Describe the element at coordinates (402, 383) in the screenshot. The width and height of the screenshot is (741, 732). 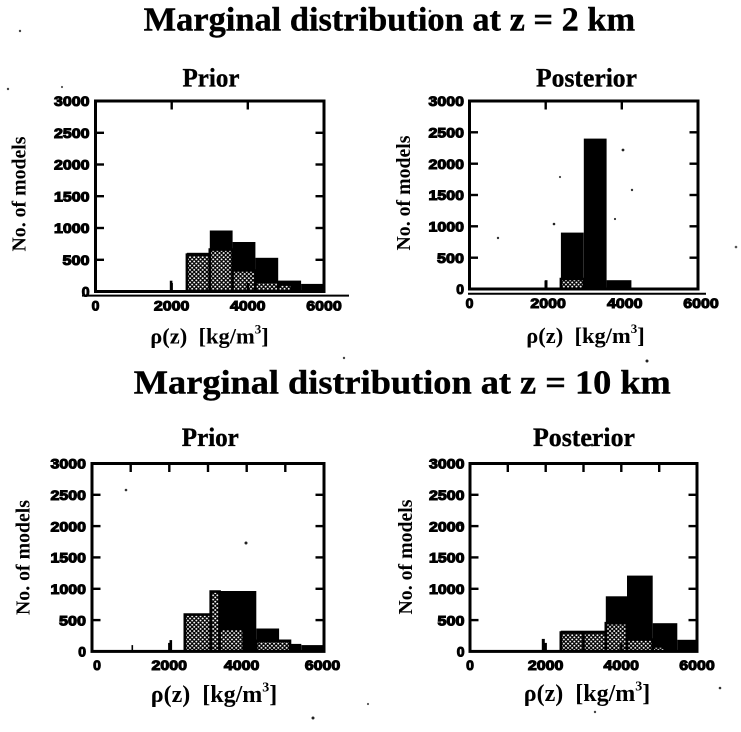
I see `svg-text:Marginal distribution at z = 1: Marginal distribution at z = 10 km` at that location.